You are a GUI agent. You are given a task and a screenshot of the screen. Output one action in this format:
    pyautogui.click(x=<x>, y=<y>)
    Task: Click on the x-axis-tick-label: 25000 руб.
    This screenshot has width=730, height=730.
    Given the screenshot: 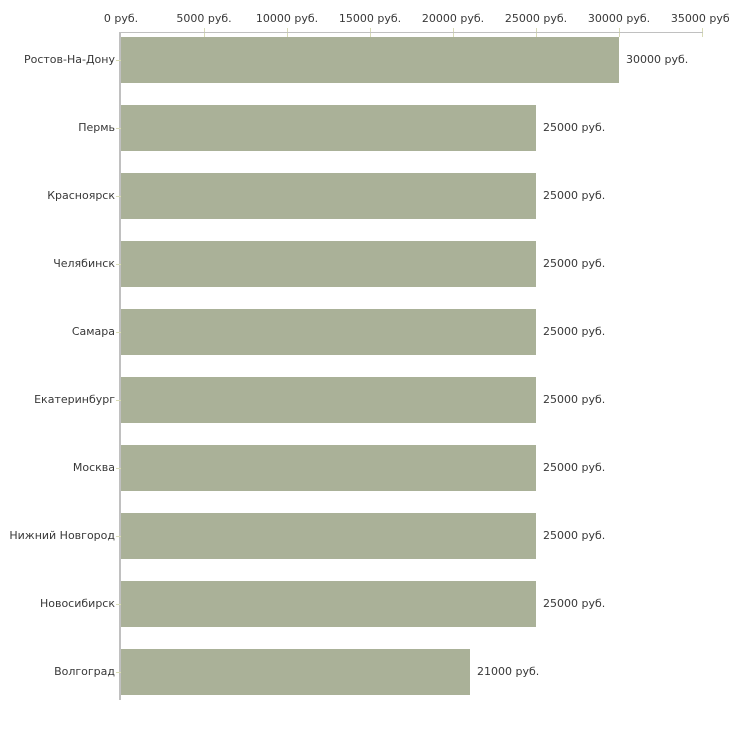 What is the action you would take?
    pyautogui.click(x=536, y=18)
    